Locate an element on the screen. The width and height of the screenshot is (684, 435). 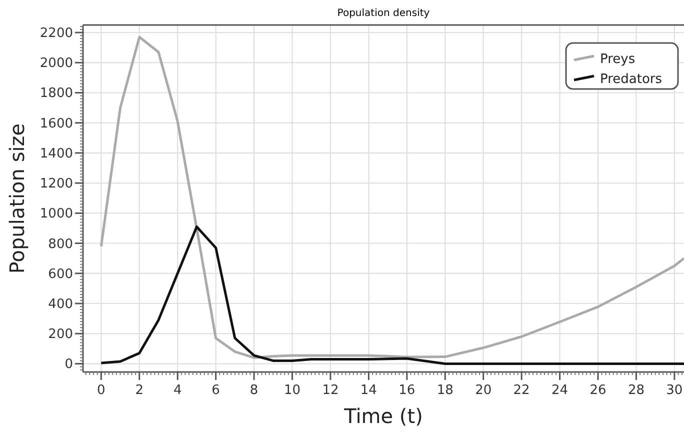
y-tick-label: 600 is located at coordinates (60, 274).